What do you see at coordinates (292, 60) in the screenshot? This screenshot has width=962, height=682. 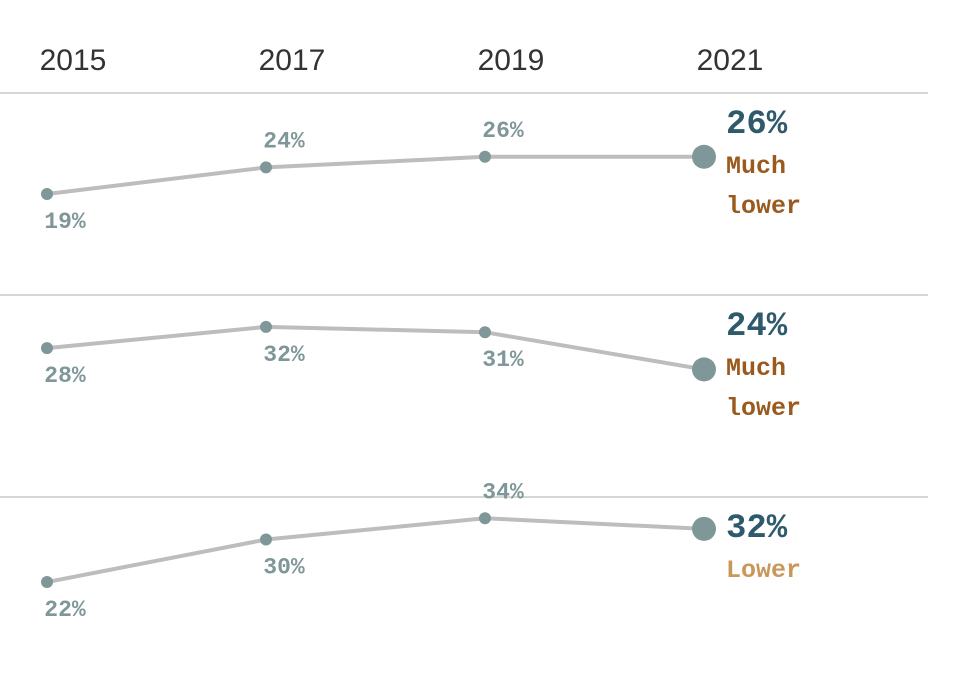 I see `x-tick-label: 2017` at bounding box center [292, 60].